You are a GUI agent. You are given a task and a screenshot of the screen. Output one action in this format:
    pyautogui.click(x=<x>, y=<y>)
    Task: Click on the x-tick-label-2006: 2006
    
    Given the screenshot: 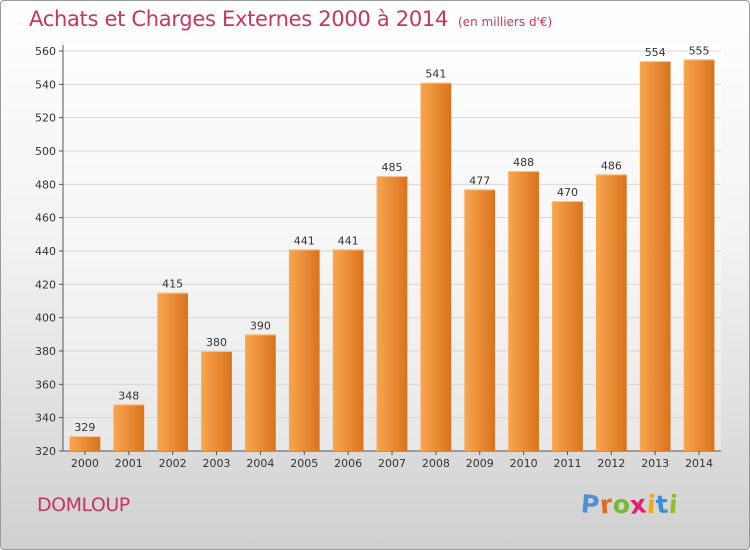 What is the action you would take?
    pyautogui.click(x=348, y=463)
    